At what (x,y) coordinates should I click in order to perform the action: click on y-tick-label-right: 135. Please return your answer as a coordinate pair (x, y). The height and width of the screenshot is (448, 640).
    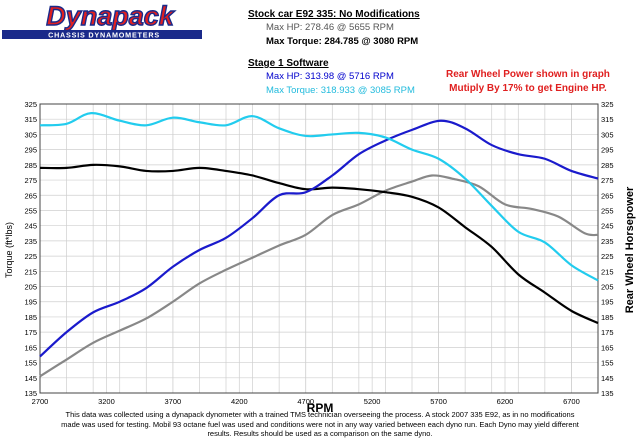
    Looking at the image, I should click on (607, 393).